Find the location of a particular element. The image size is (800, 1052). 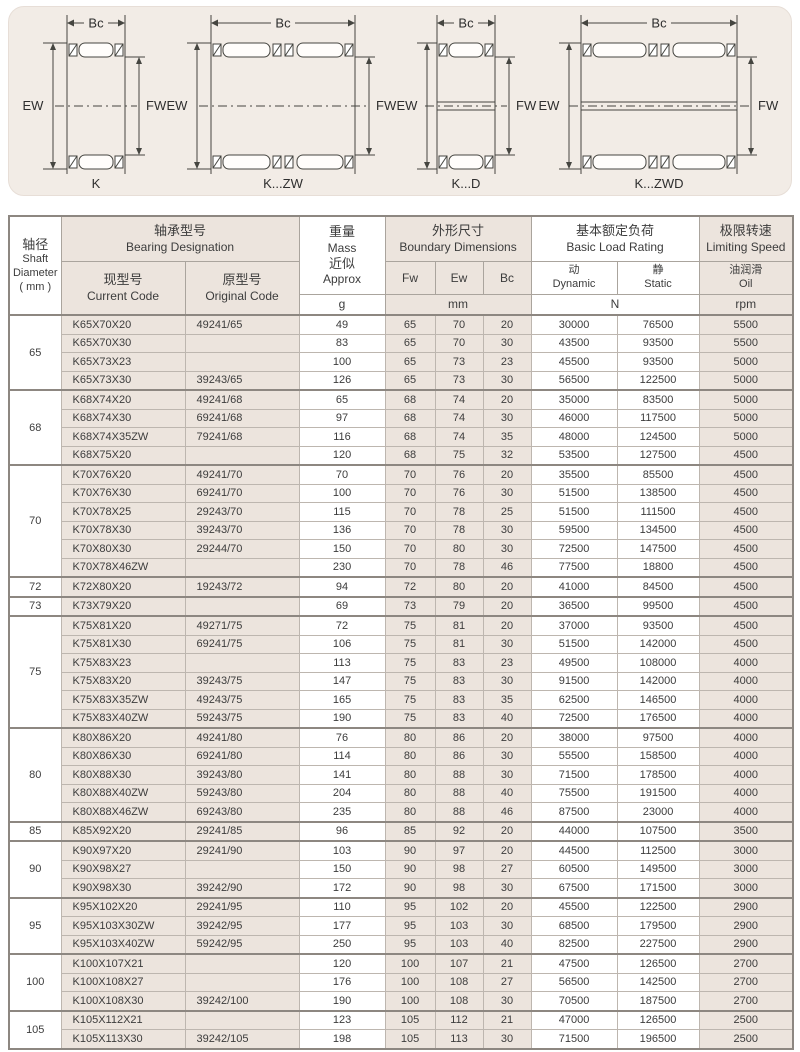

cell-speed: 2900 is located at coordinates (746, 906).